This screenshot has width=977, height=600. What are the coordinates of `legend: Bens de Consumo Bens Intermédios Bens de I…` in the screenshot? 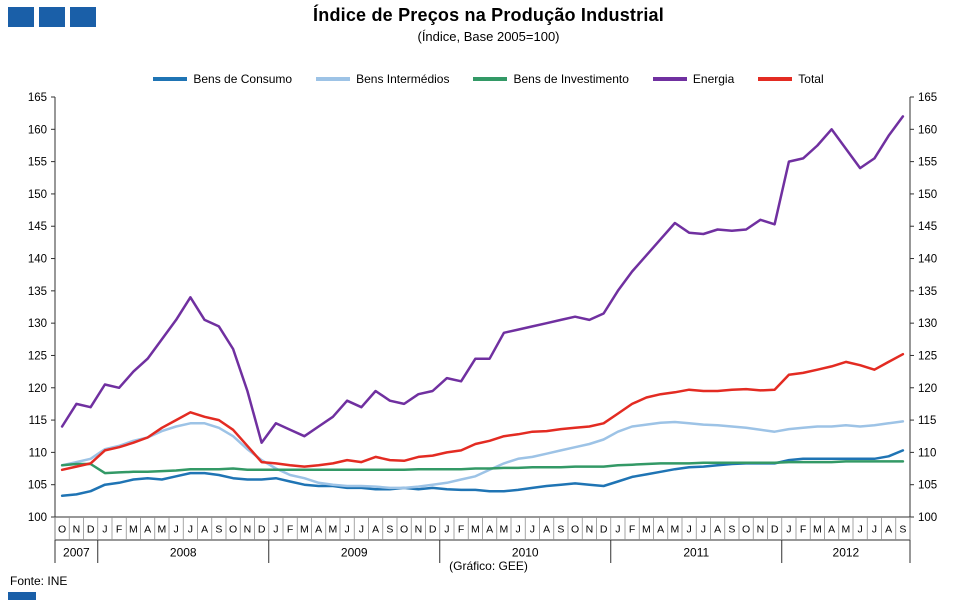 It's located at (488, 79).